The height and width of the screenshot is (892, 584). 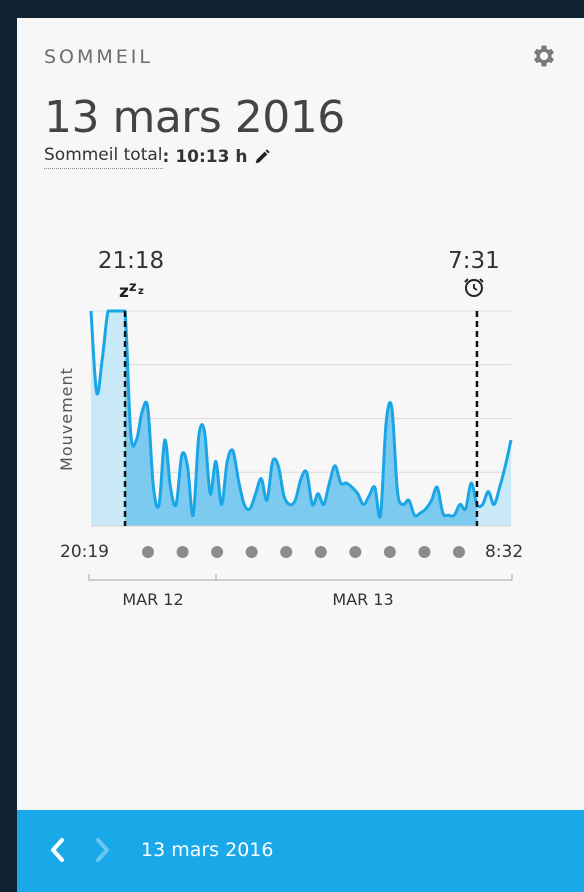 What do you see at coordinates (84, 552) in the screenshot?
I see `start-time-label: 20:19` at bounding box center [84, 552].